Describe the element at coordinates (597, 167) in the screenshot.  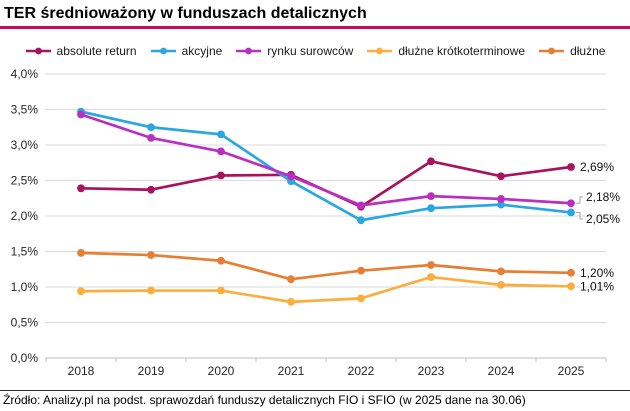
I see `series-end-value-label: 2,69%` at that location.